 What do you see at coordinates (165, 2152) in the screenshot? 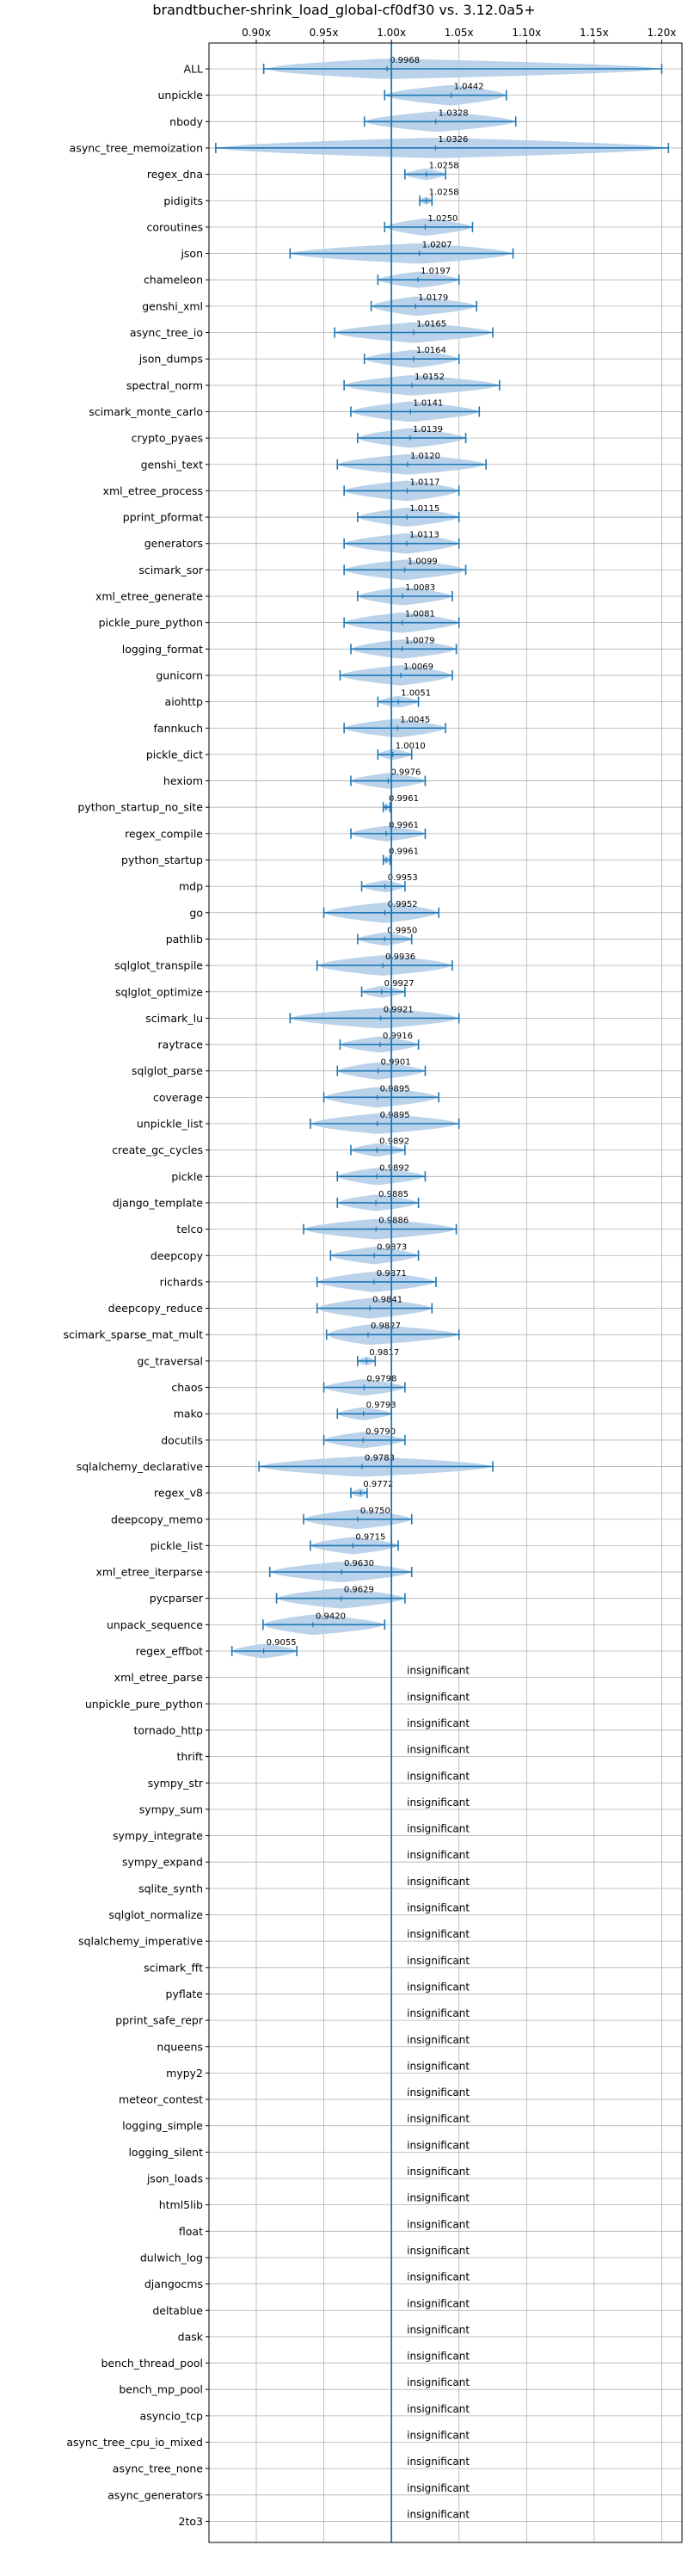
I see `benchmark-label: logging_silent` at bounding box center [165, 2152].